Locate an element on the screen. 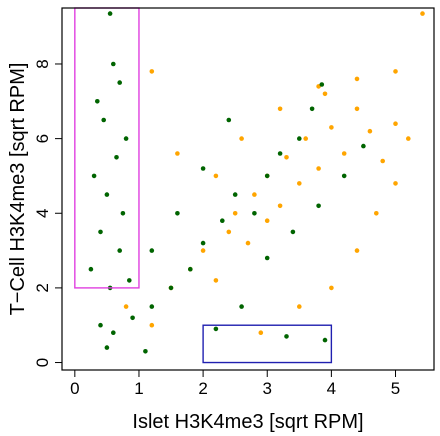 The image size is (440, 436). x-tick-label: 1 is located at coordinates (138, 388).